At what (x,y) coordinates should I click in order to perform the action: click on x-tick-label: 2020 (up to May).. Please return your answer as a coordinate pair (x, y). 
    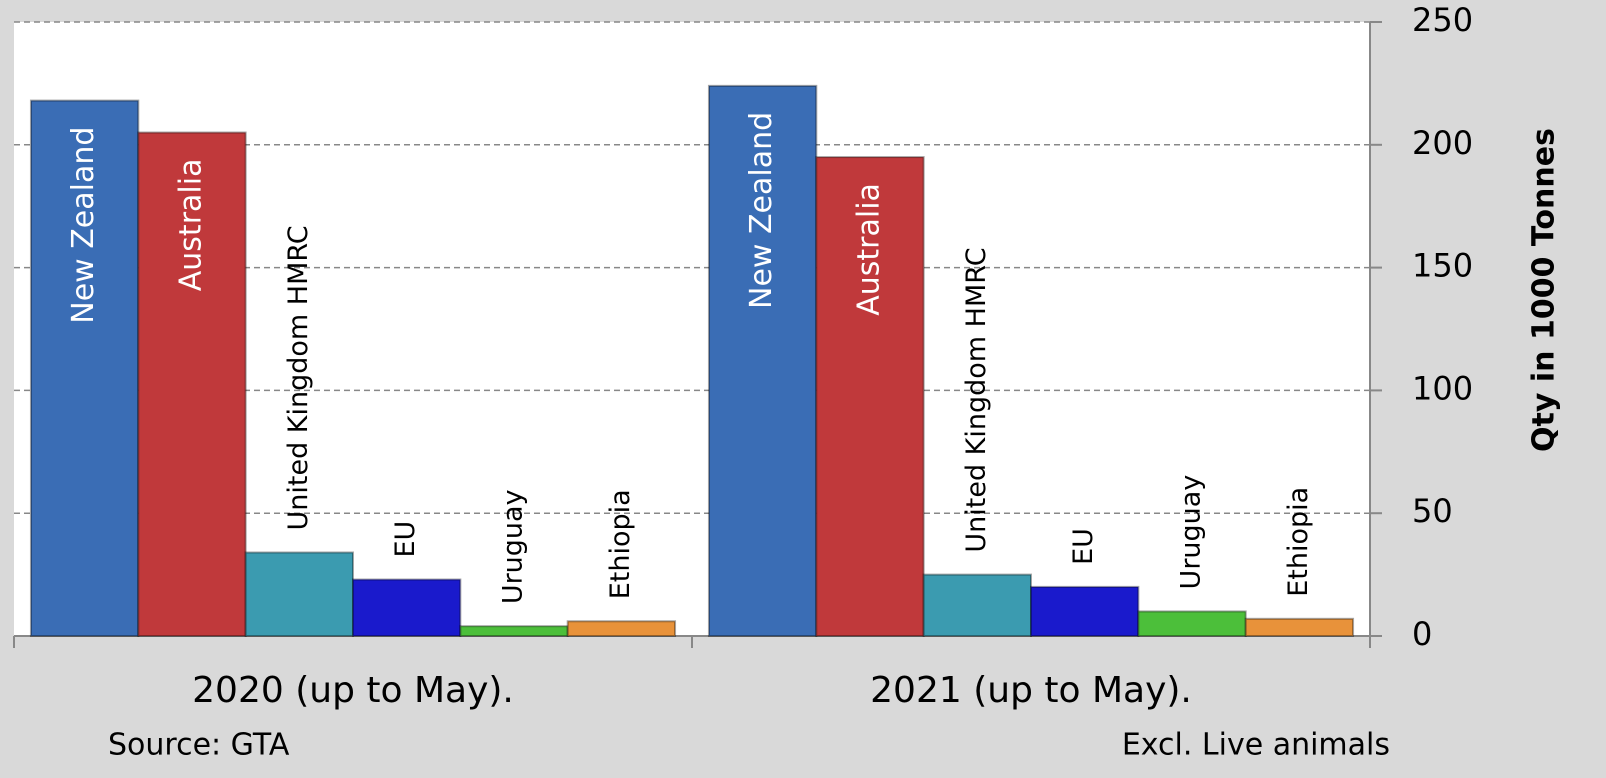
    Looking at the image, I should click on (353, 690).